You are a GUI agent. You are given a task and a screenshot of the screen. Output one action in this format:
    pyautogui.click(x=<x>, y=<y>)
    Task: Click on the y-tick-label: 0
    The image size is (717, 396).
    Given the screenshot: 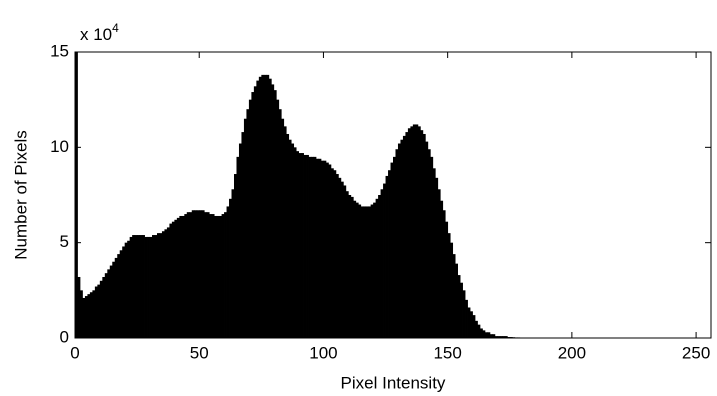 What is the action you would take?
    pyautogui.click(x=64, y=336)
    